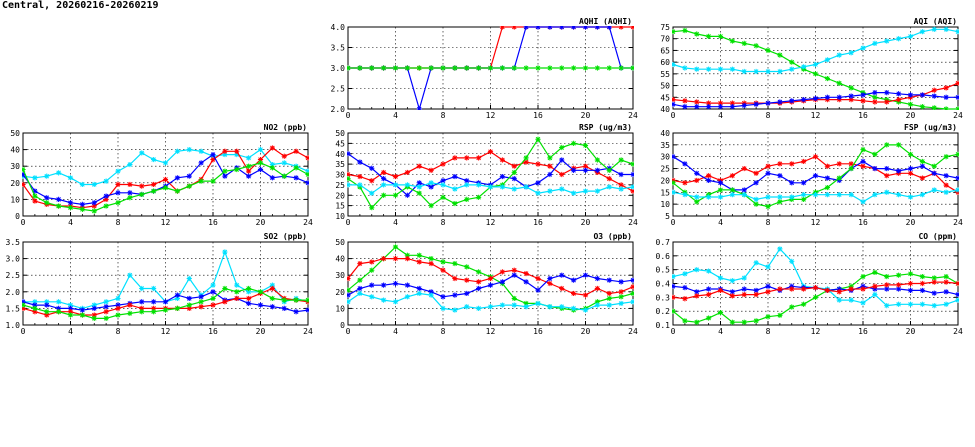 The width and height of the screenshot is (975, 447). Describe the element at coordinates (490, 277) in the screenshot. I see `series-red` at that location.